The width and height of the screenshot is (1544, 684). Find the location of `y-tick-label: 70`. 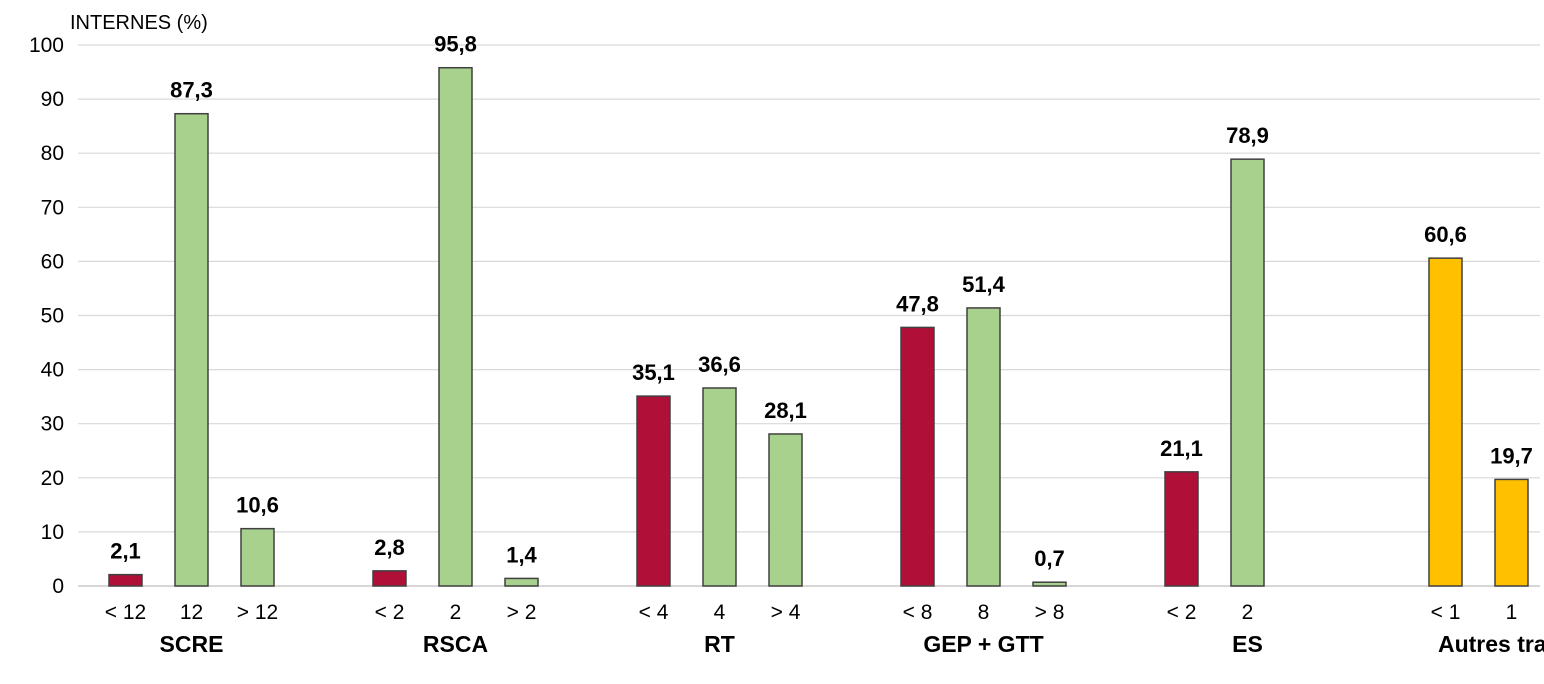

y-tick-label: 70 is located at coordinates (52, 207).